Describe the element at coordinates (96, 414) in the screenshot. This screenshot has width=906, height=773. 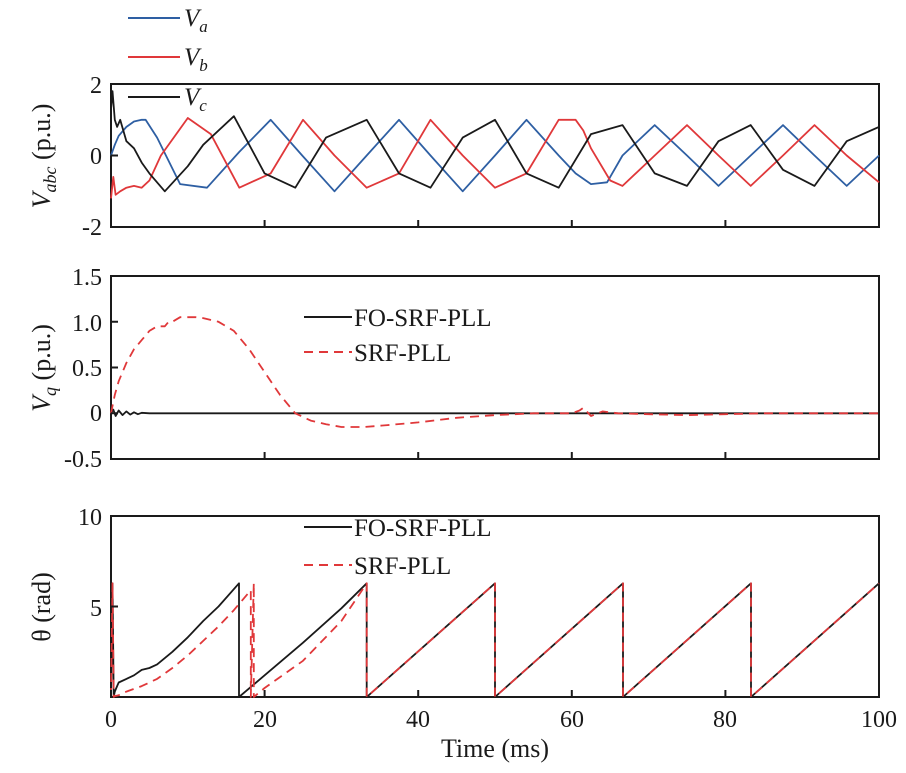
I see `ytick-vq-0: 0` at that location.